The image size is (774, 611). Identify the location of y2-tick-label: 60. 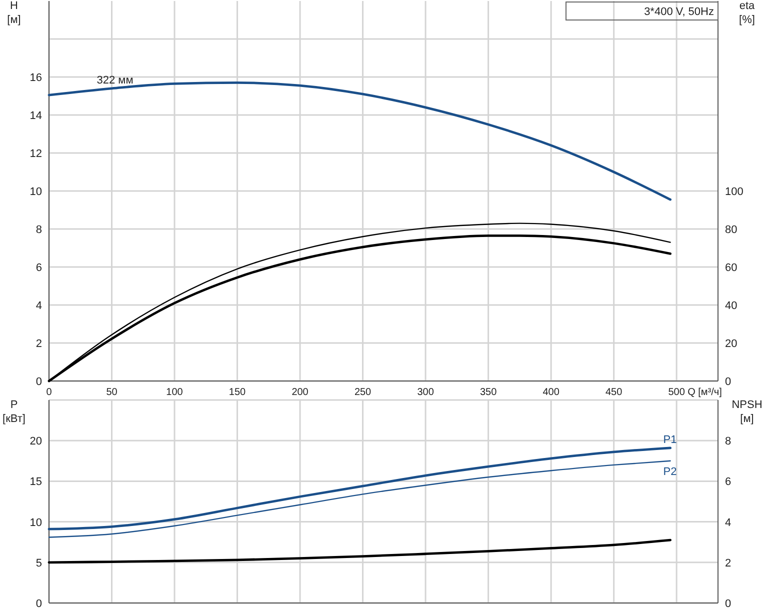
(731, 268).